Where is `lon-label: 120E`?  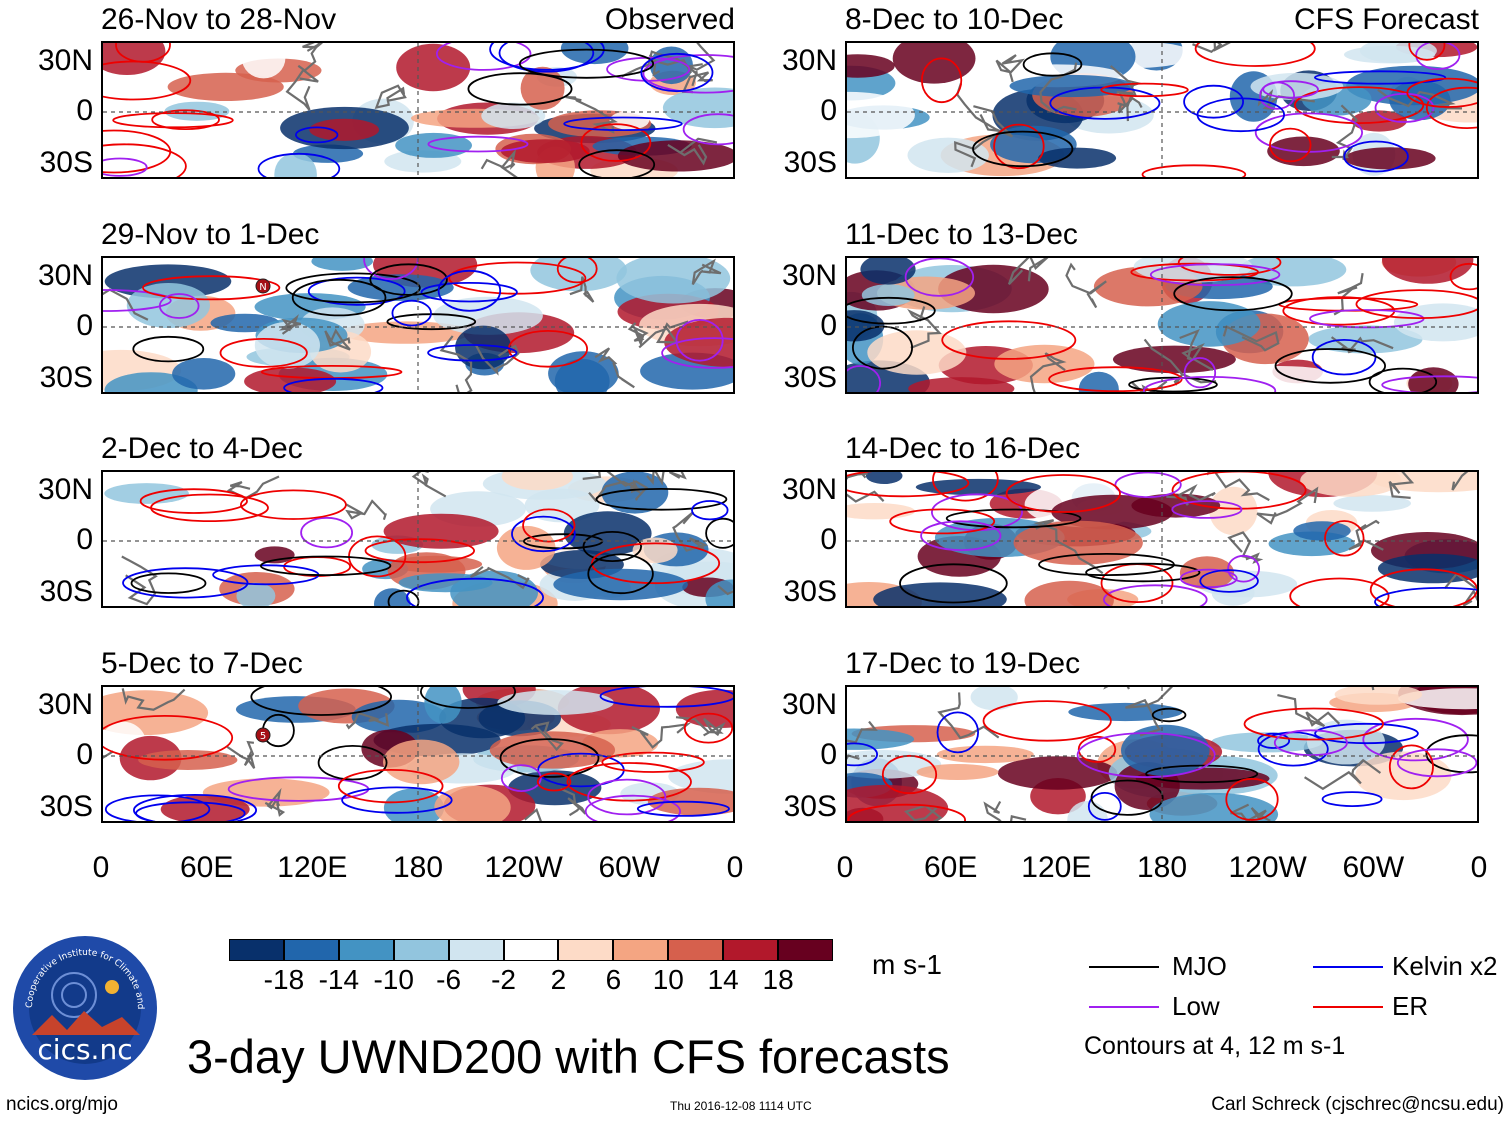
lon-label: 120E is located at coordinates (312, 867).